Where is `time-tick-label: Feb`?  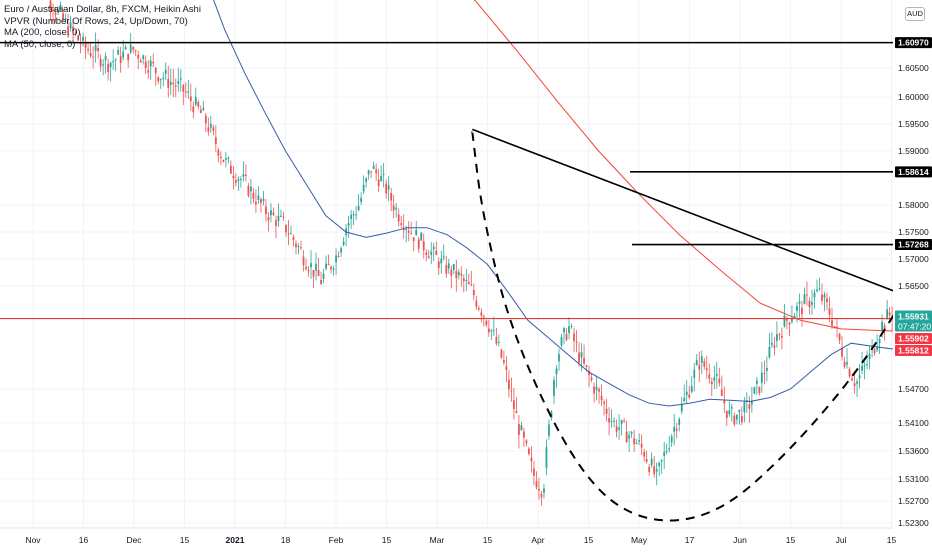 time-tick-label: Feb is located at coordinates (336, 540).